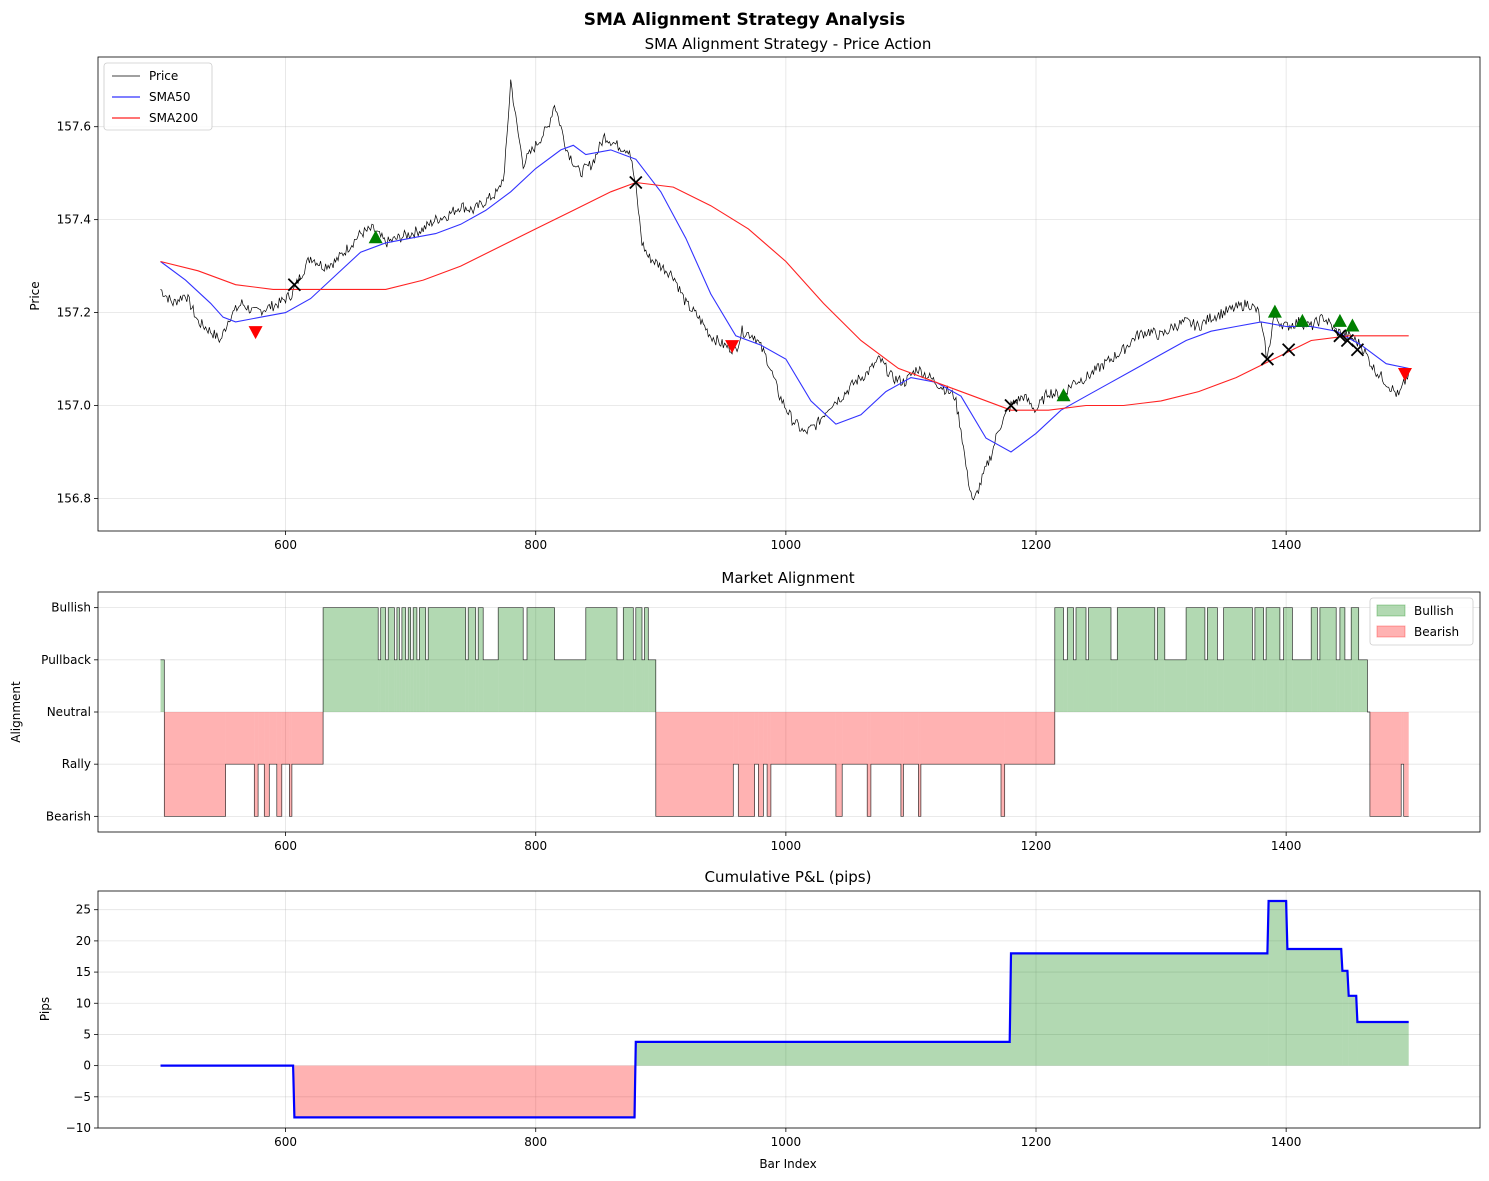 Image resolution: width=1489 pixels, height=1181 pixels. I want to click on price-legend: Price SMA50 SMA200, so click(158, 96).